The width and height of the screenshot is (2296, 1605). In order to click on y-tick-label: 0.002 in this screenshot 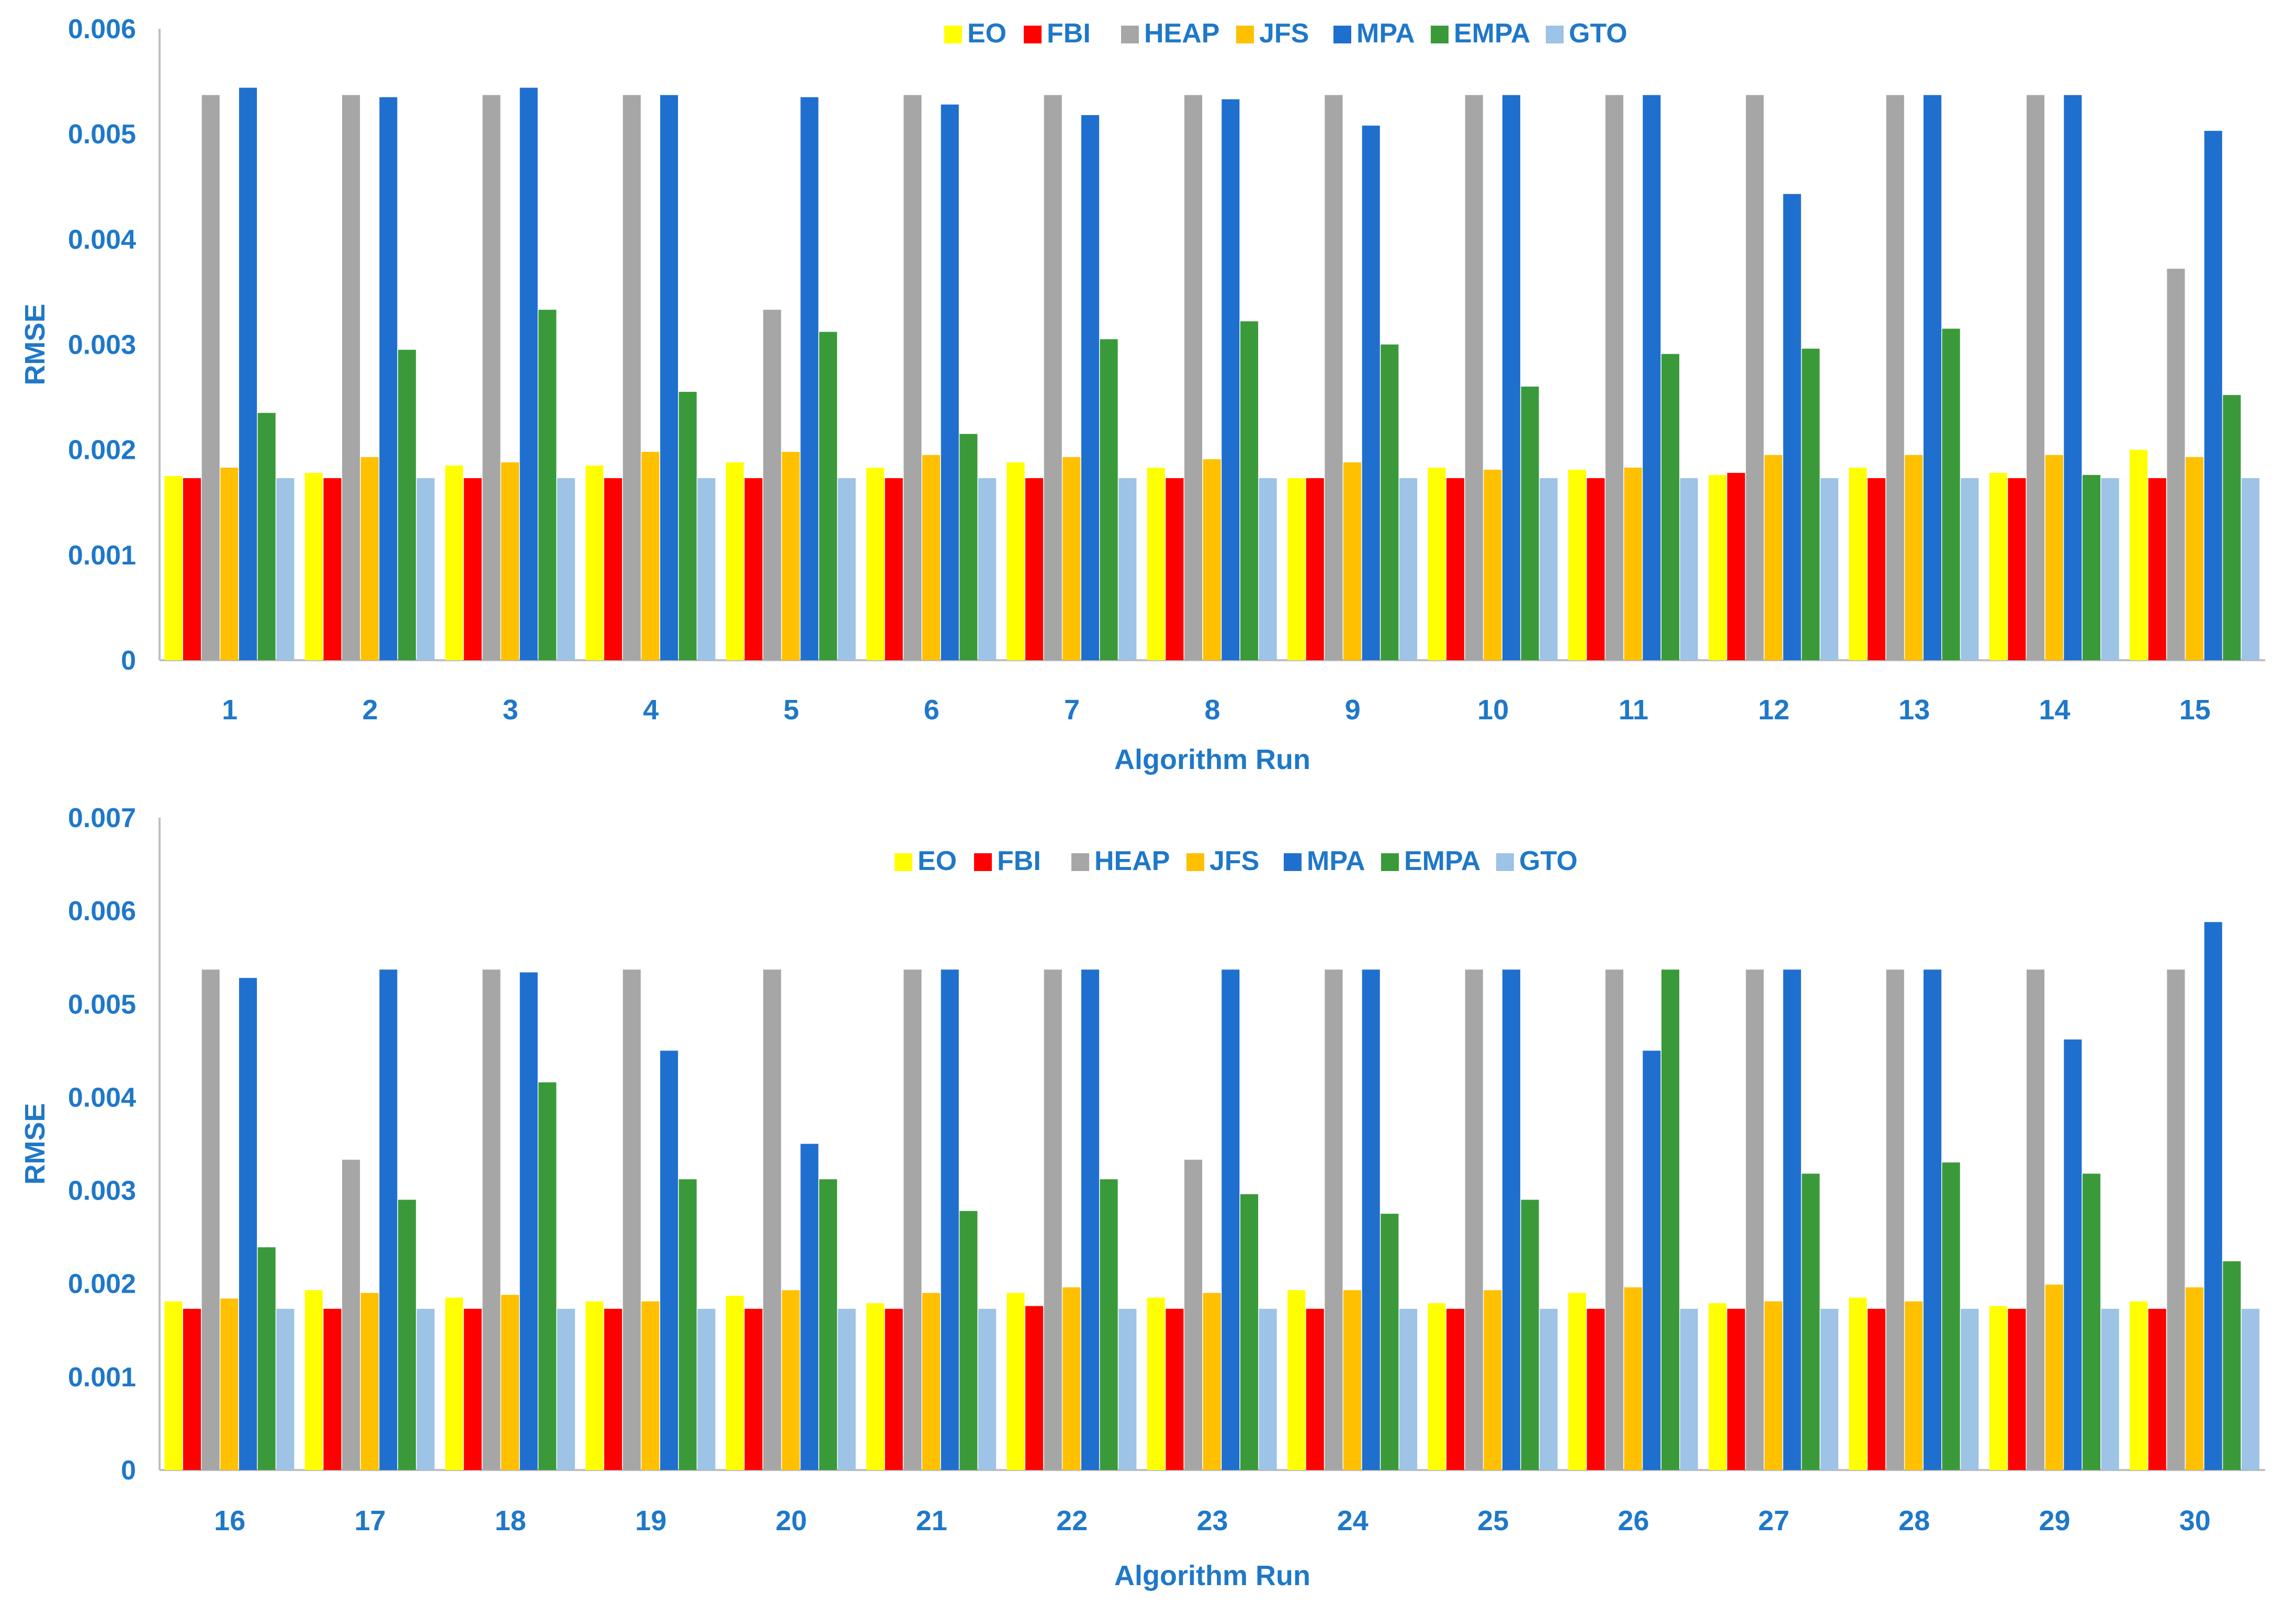, I will do `click(102, 450)`.